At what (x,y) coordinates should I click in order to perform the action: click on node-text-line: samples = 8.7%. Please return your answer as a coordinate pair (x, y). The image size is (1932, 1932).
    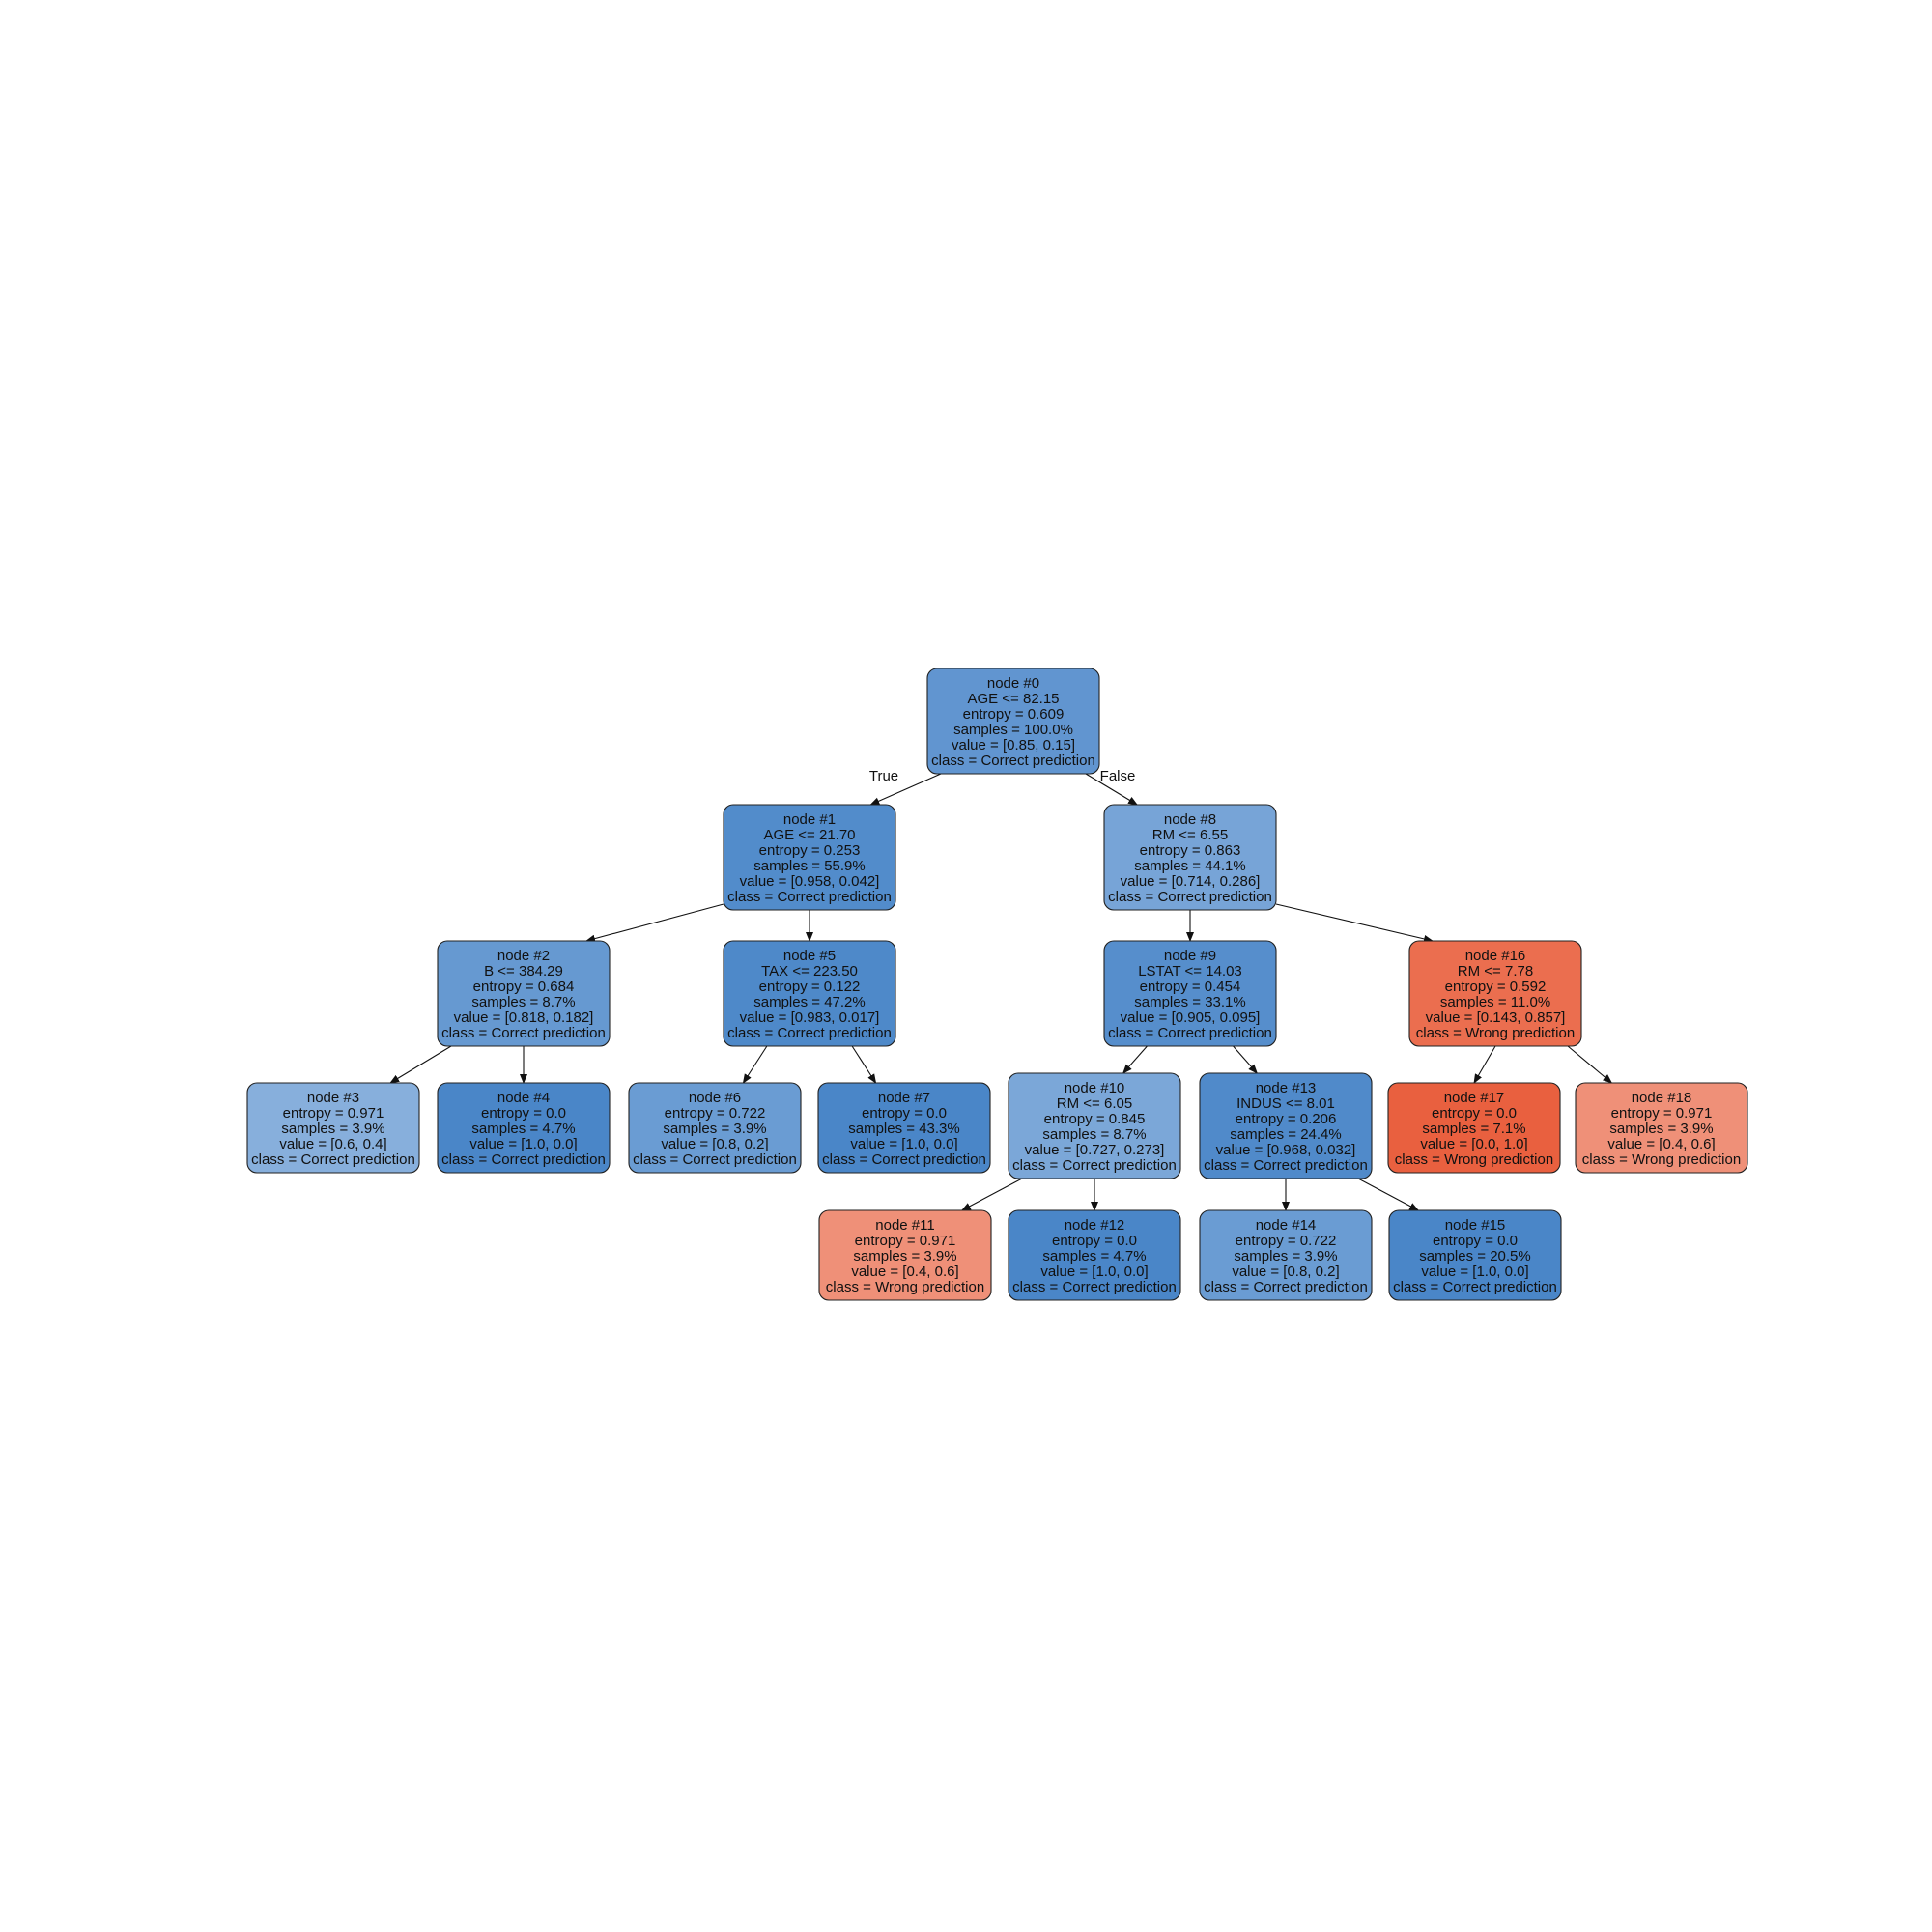
    Looking at the image, I should click on (523, 1002).